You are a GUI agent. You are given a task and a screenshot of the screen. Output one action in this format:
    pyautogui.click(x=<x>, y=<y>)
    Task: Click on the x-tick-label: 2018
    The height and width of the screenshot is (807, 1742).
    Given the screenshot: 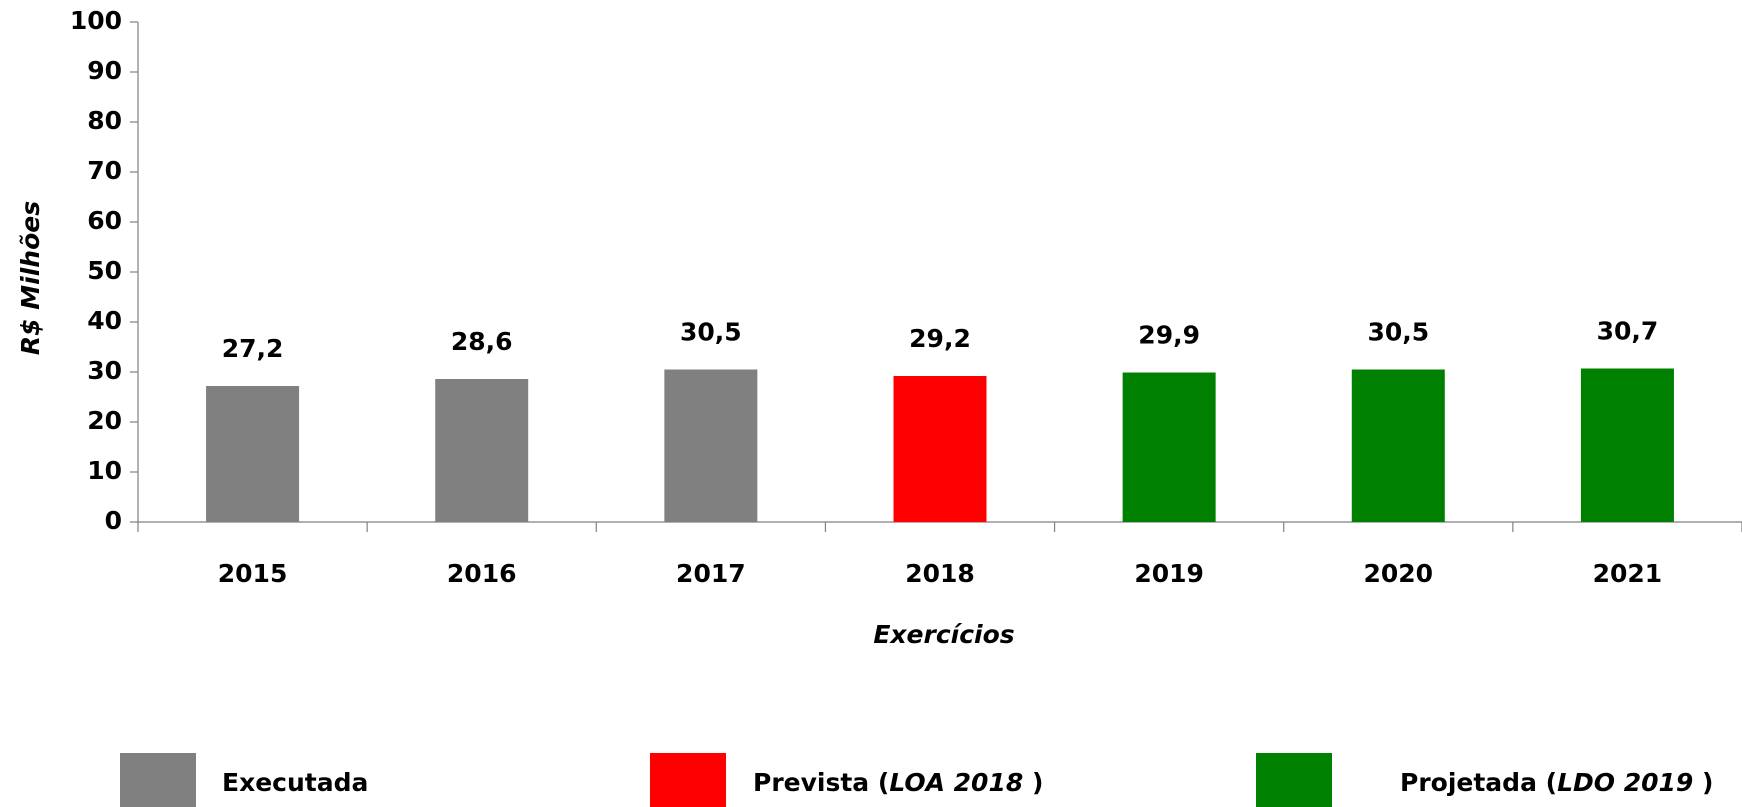 What is the action you would take?
    pyautogui.click(x=940, y=573)
    